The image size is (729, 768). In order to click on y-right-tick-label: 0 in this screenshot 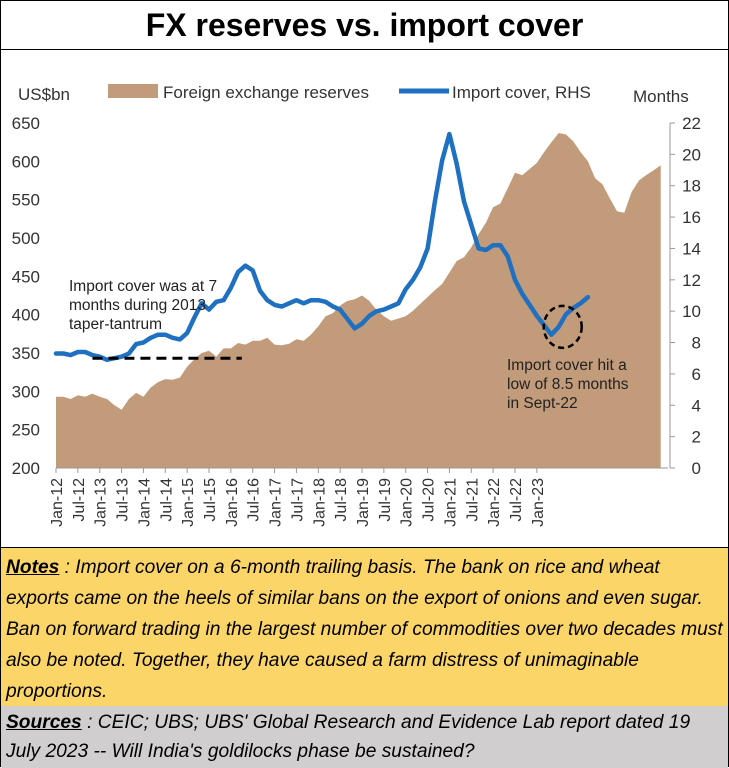, I will do `click(696, 468)`.